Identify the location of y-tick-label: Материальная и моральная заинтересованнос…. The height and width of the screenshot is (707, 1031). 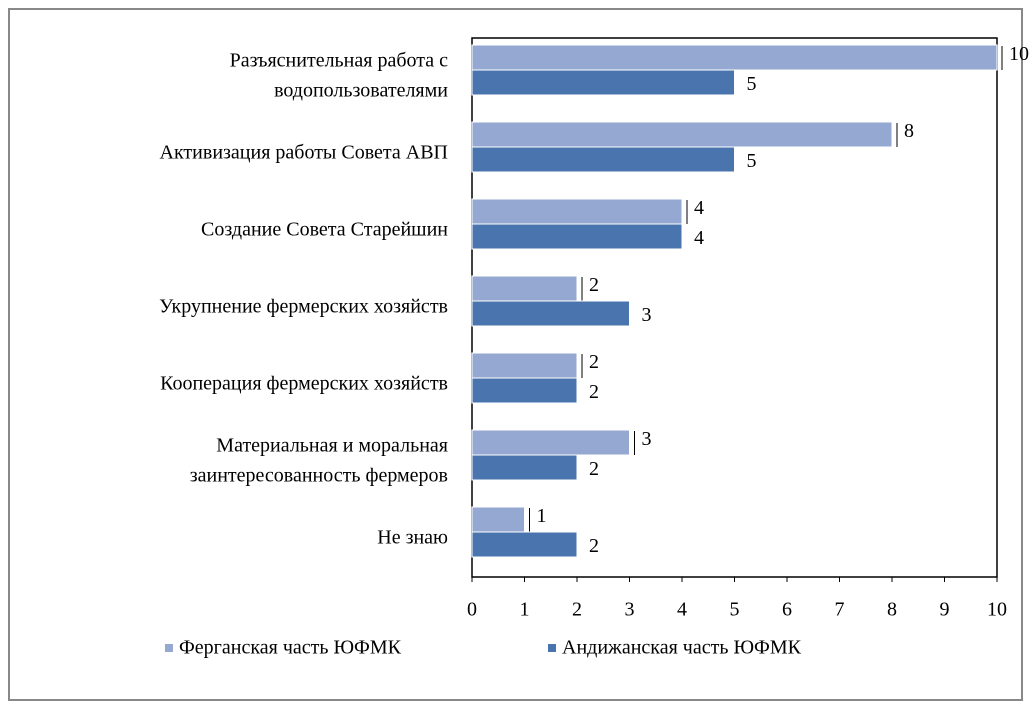
(319, 460).